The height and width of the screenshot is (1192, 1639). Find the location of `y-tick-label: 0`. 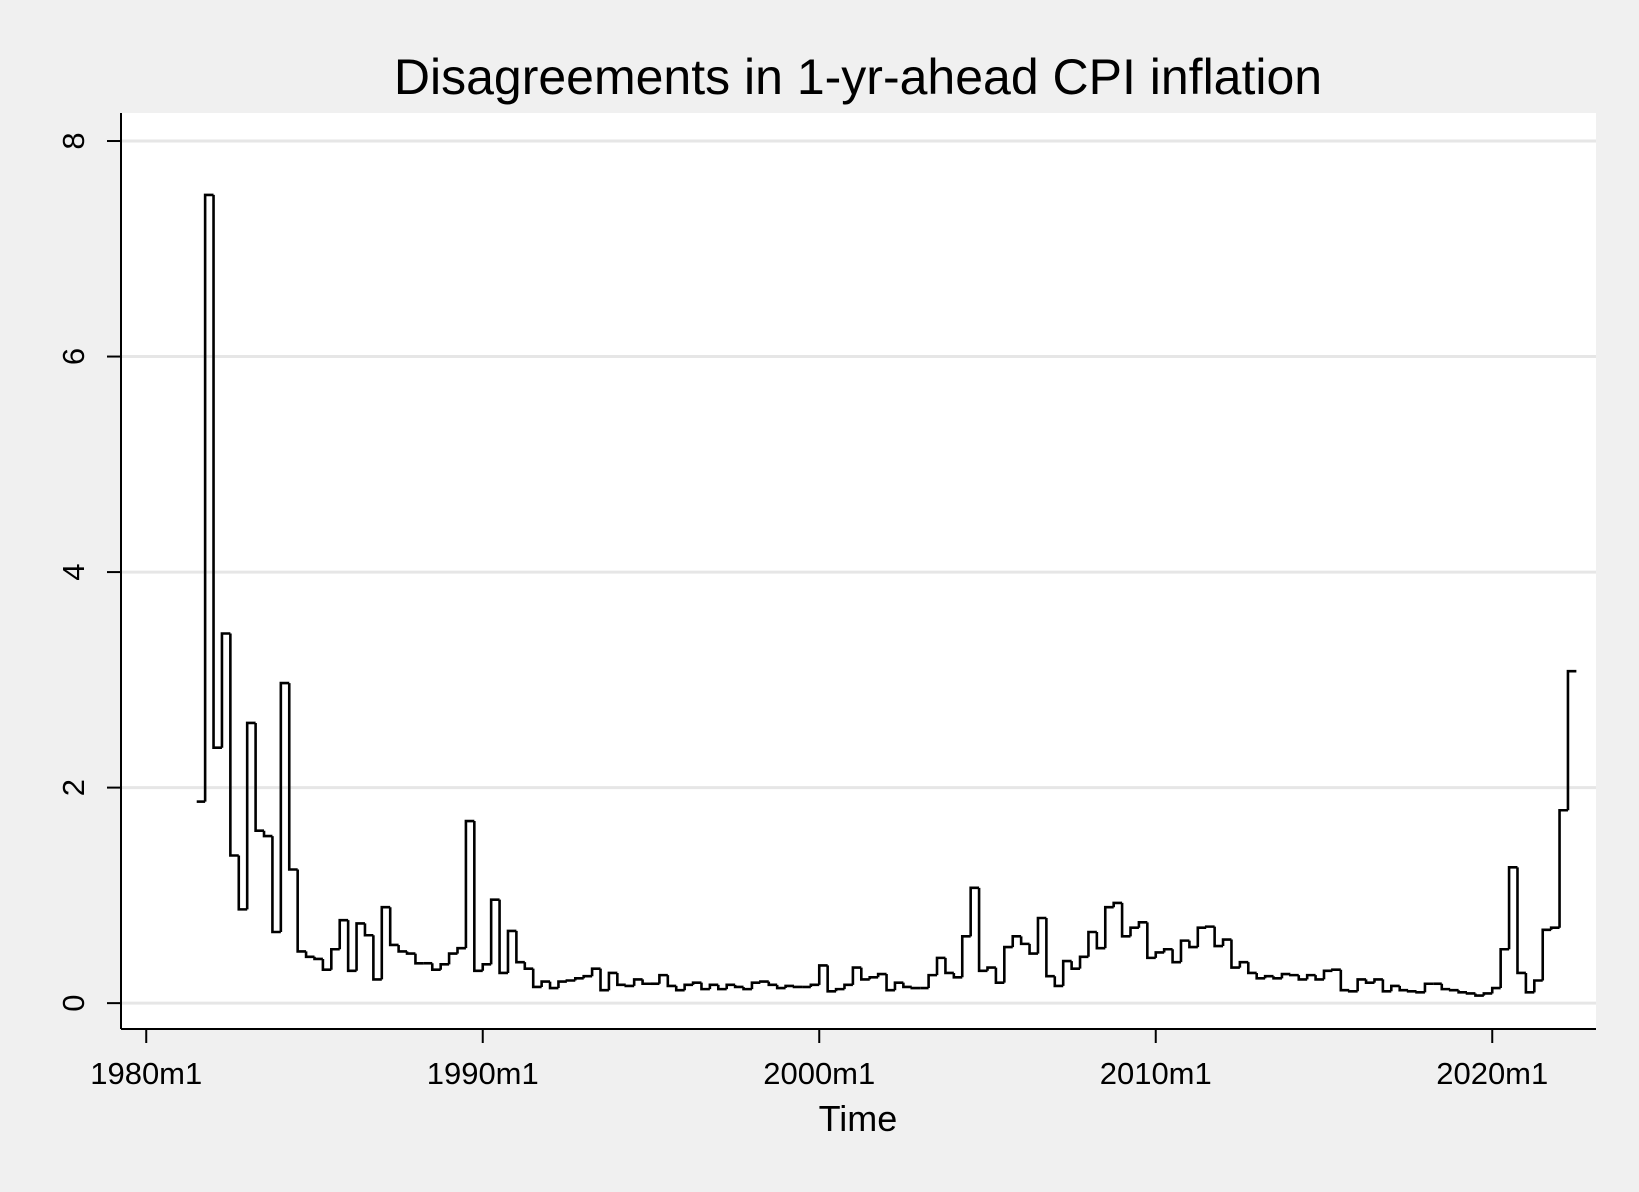

y-tick-label: 0 is located at coordinates (73, 1003).